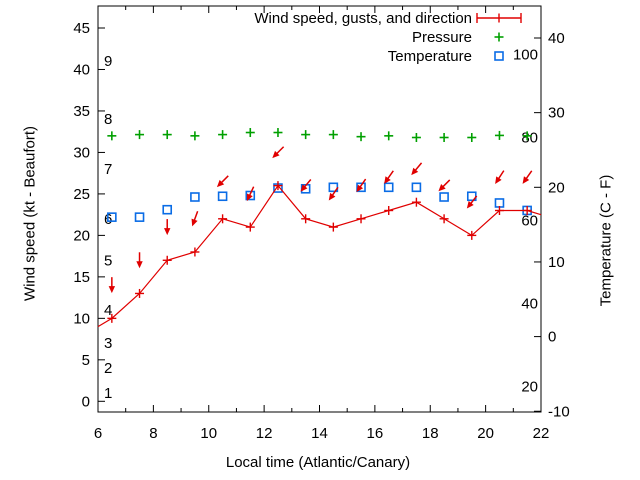  Describe the element at coordinates (108, 169) in the screenshot. I see `svg-text: 7` at that location.